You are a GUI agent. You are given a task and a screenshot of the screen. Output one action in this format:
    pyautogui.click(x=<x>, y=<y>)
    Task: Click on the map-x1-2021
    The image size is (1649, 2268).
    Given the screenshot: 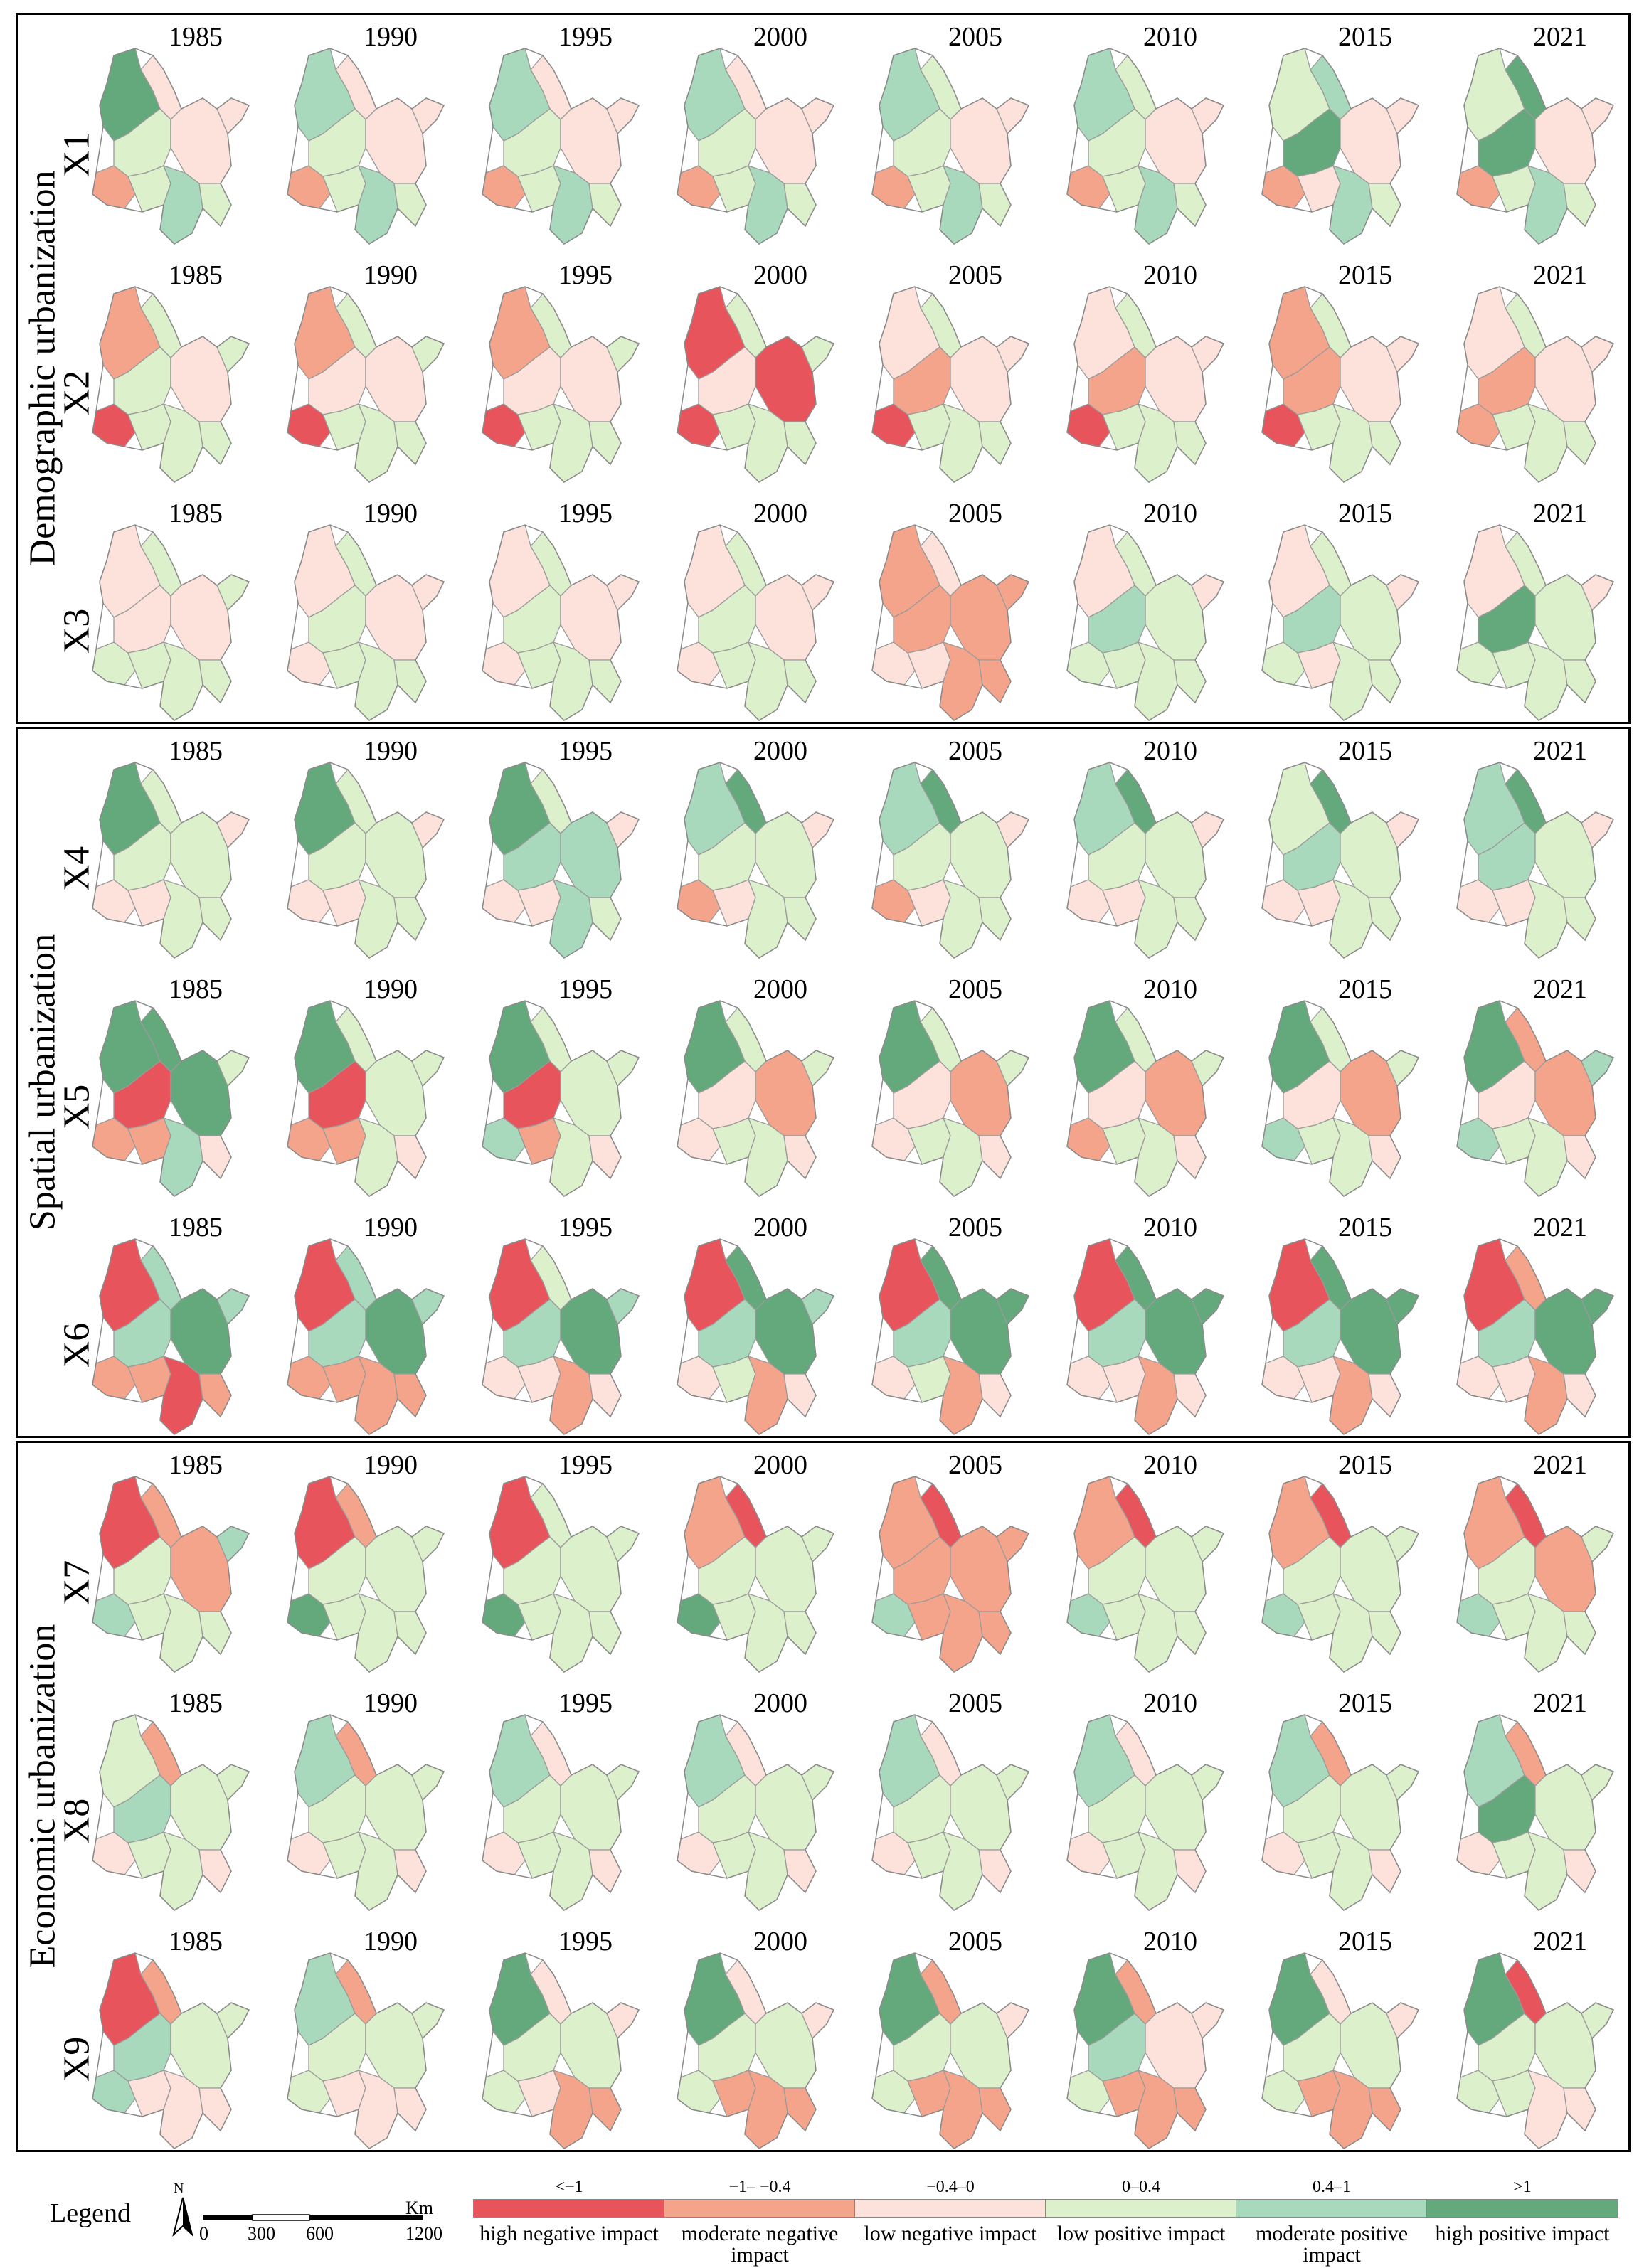 What is the action you would take?
    pyautogui.click(x=1535, y=146)
    